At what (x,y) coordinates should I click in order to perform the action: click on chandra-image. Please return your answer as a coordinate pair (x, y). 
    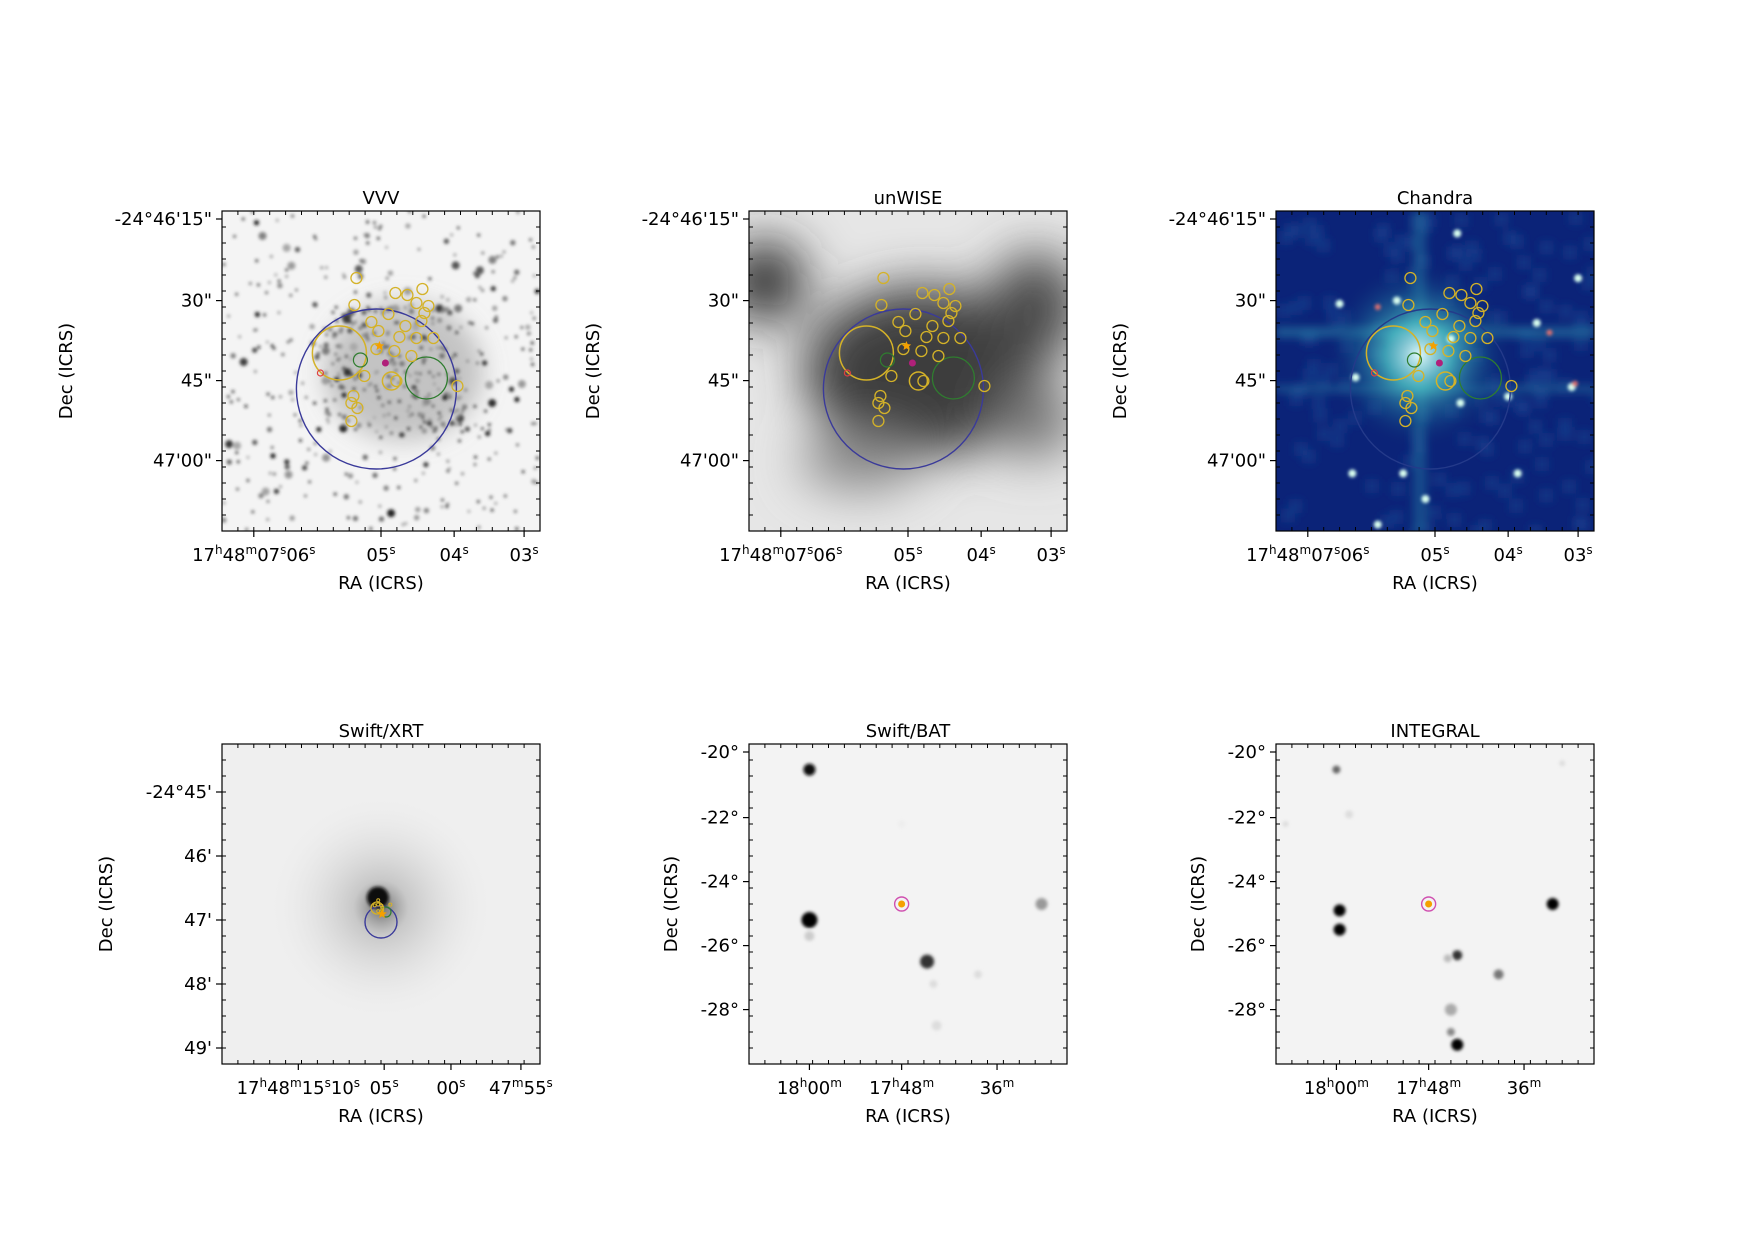
    Looking at the image, I should click on (1435, 371).